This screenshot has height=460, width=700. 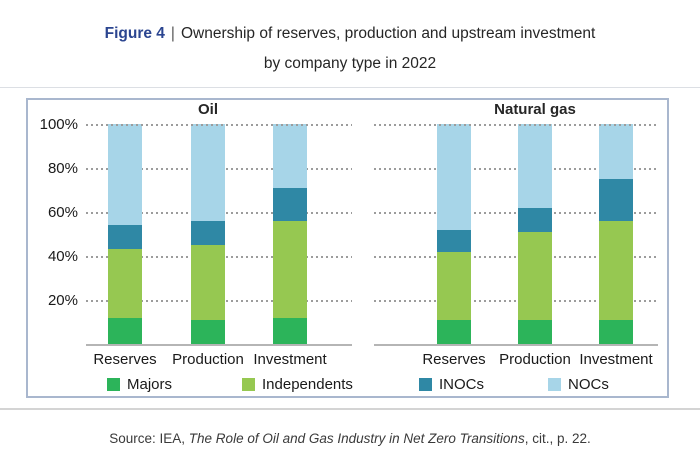 I want to click on bar-segment-oil-production-independents, so click(x=208, y=282).